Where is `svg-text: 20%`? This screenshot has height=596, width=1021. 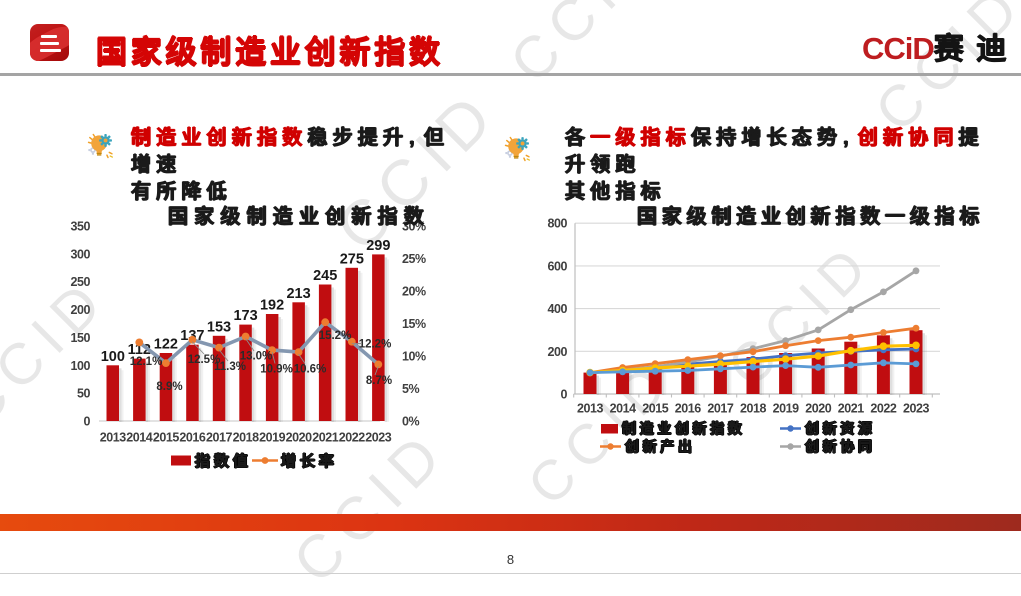
svg-text: 20% is located at coordinates (414, 292).